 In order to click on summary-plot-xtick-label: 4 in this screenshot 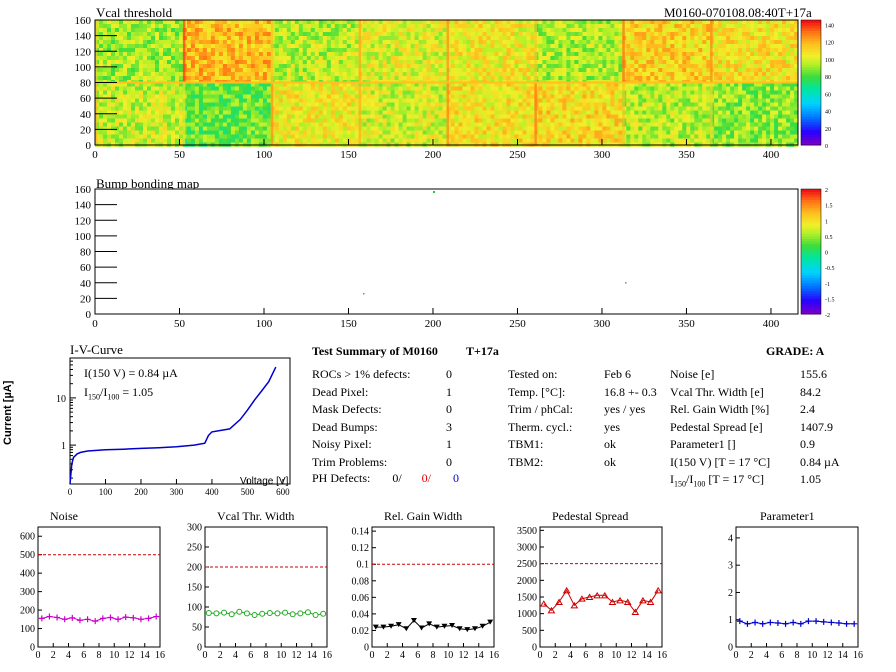, I will do `click(570, 655)`.